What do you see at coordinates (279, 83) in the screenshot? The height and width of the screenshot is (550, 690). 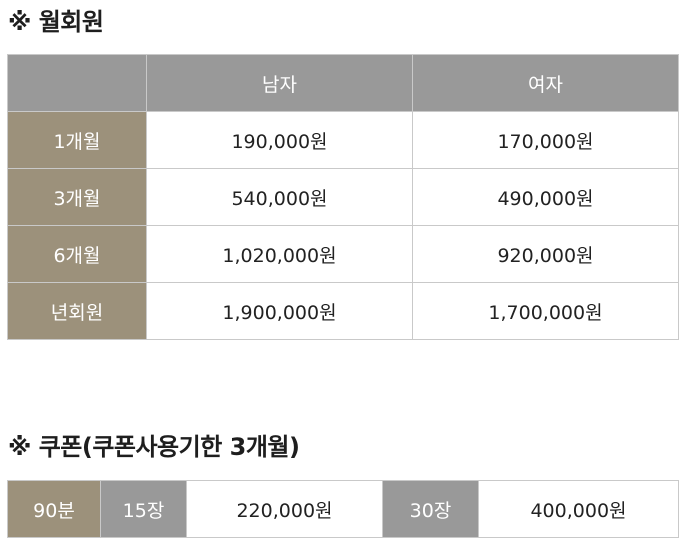 I see `header-male: 남자` at bounding box center [279, 83].